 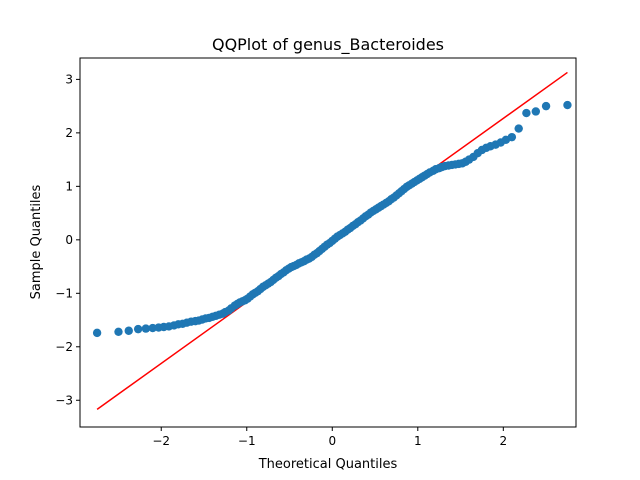 What do you see at coordinates (247, 441) in the screenshot?
I see `x-tick-label: −1` at bounding box center [247, 441].